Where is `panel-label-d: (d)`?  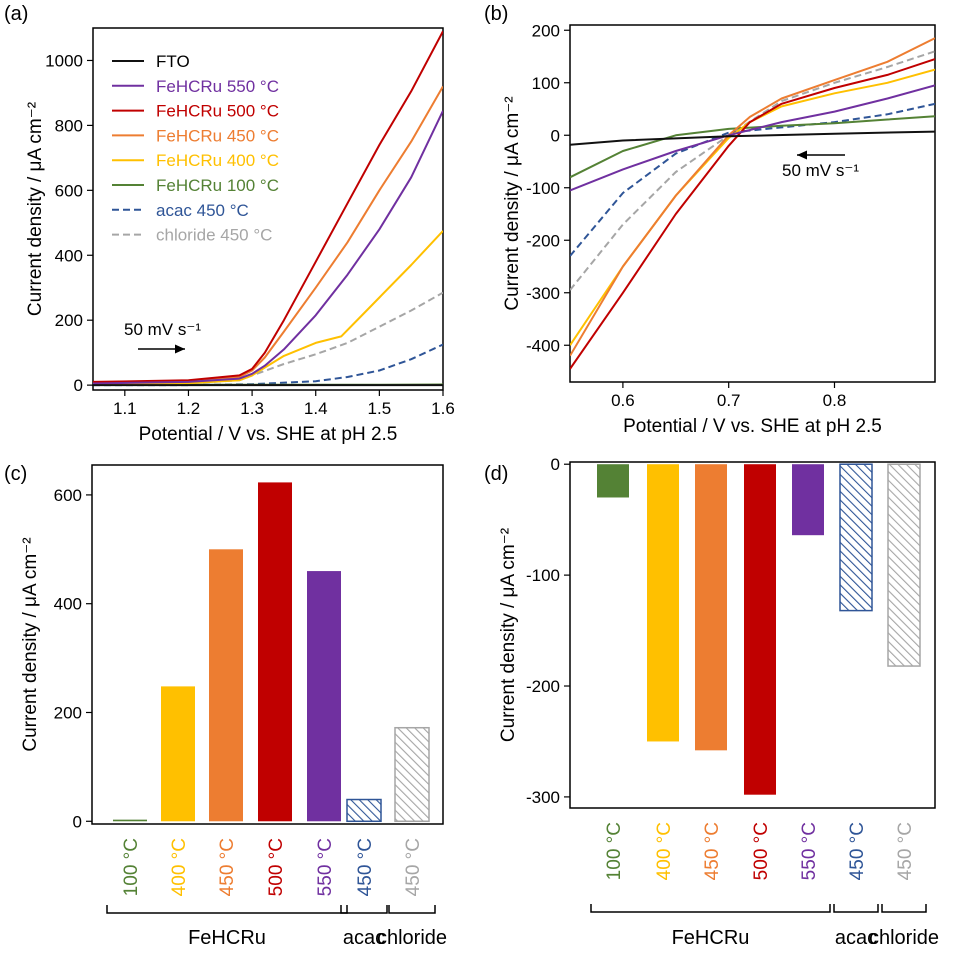 panel-label-d: (d) is located at coordinates (496, 474).